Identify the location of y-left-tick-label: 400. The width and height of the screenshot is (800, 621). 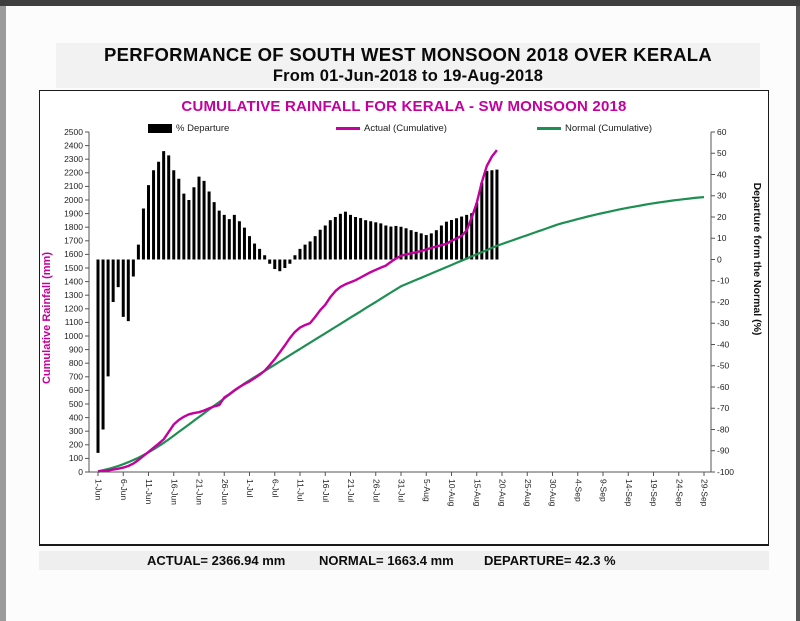
(76, 417).